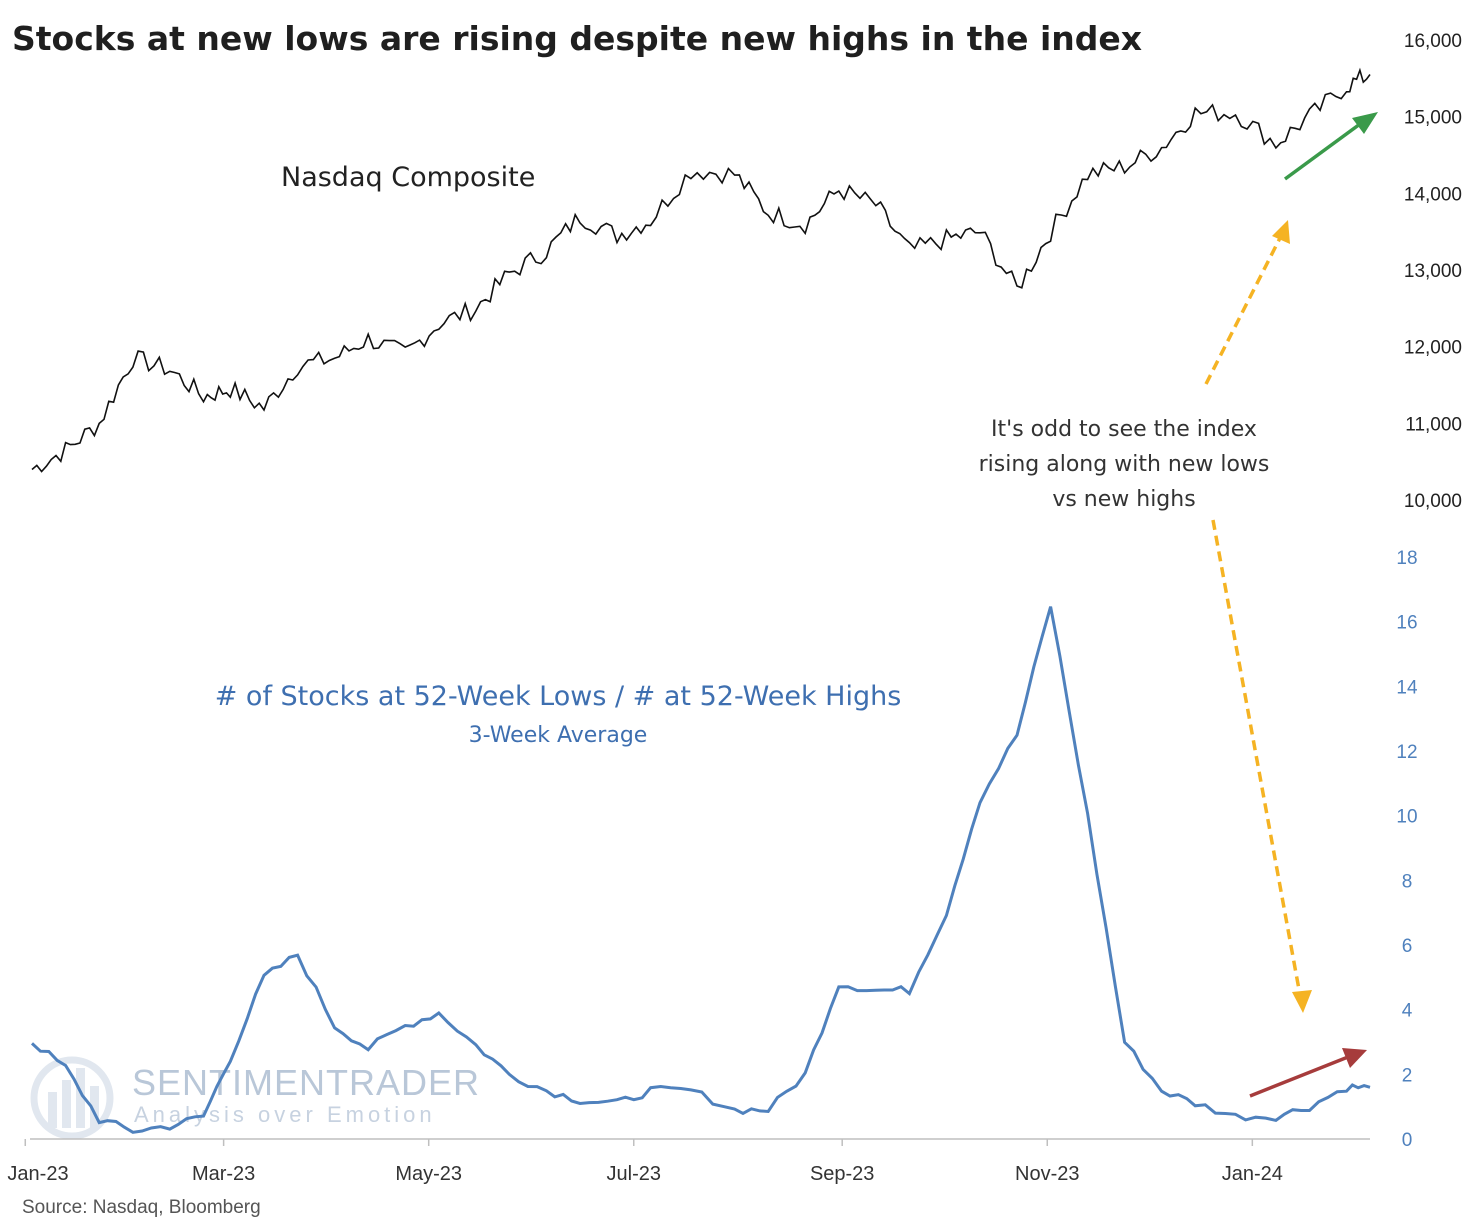 This screenshot has height=1226, width=1468. Describe the element at coordinates (1330, 146) in the screenshot. I see `arrow-green` at that location.